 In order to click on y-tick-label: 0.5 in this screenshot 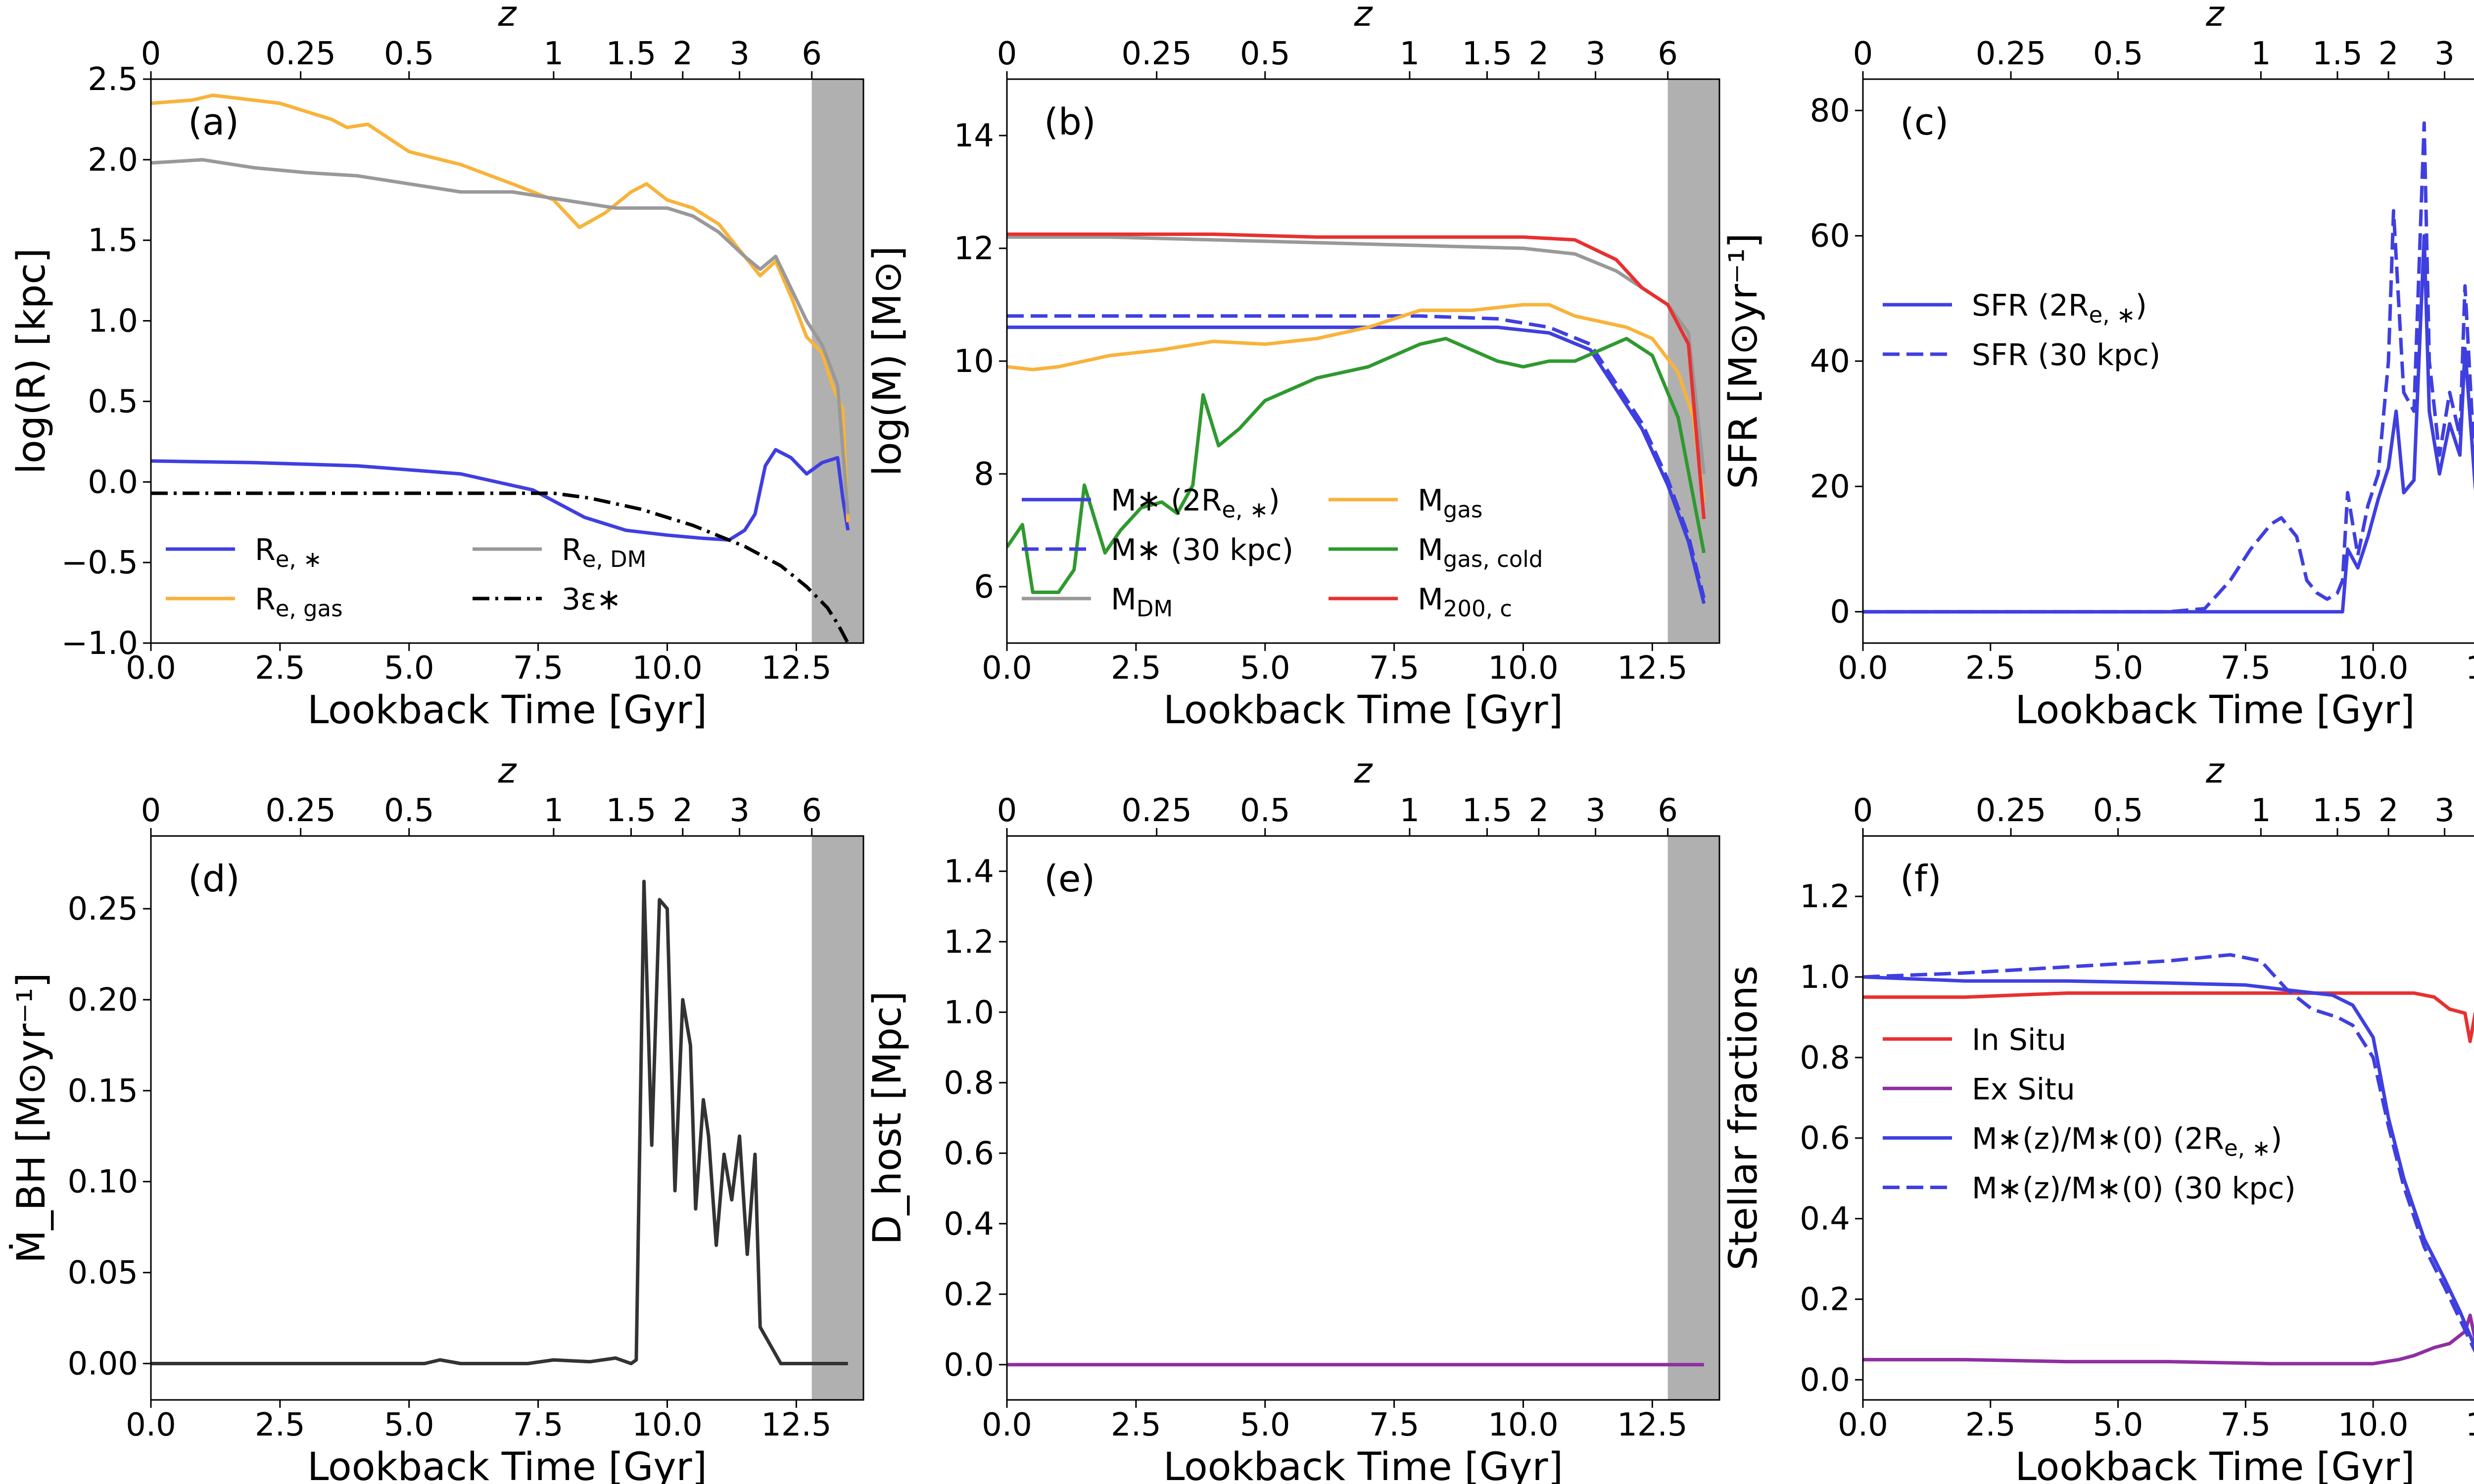, I will do `click(113, 401)`.